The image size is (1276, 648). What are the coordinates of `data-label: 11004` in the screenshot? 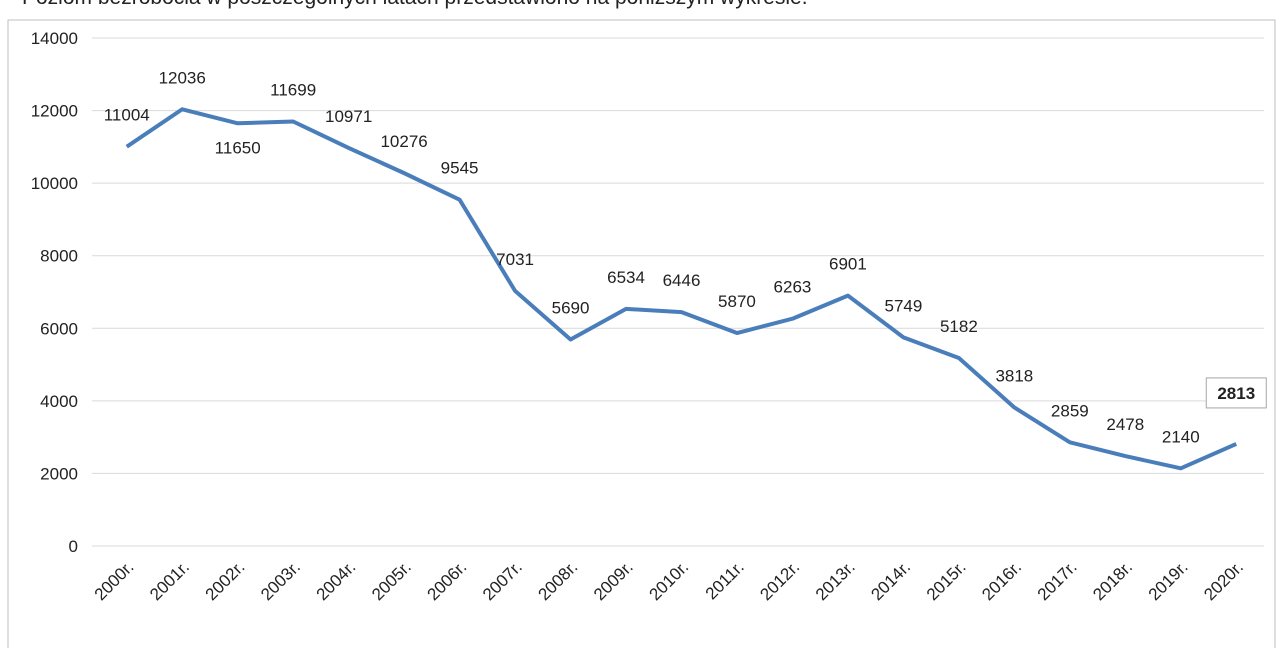 It's located at (127, 115).